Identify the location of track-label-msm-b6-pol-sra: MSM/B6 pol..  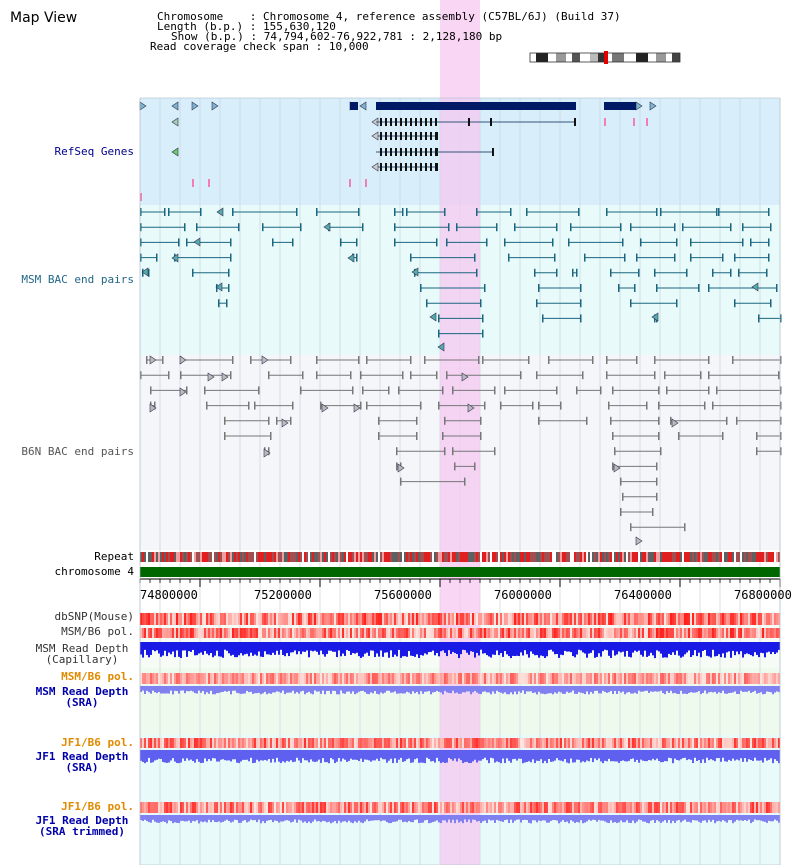
(97, 676).